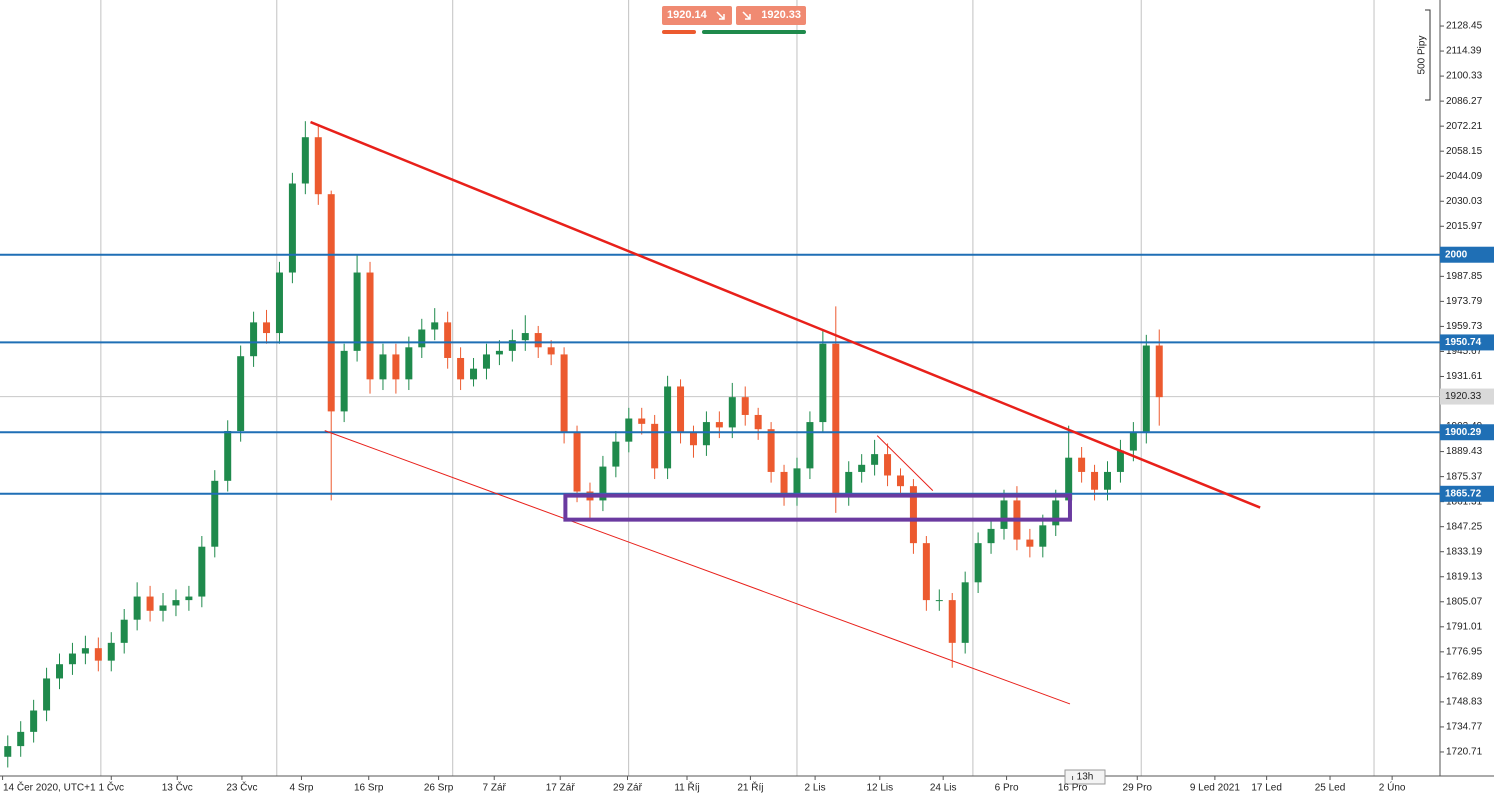  Describe the element at coordinates (1464, 476) in the screenshot. I see `y-tick-label: 1875.37` at that location.